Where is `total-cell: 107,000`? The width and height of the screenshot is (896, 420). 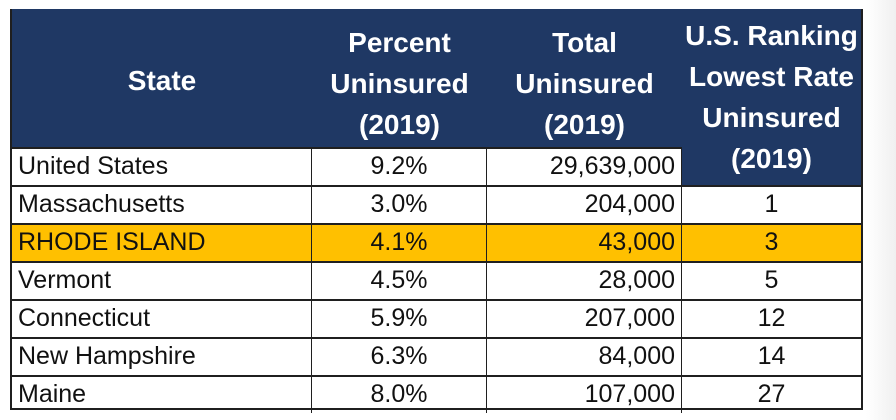 total-cell: 107,000 is located at coordinates (584, 394).